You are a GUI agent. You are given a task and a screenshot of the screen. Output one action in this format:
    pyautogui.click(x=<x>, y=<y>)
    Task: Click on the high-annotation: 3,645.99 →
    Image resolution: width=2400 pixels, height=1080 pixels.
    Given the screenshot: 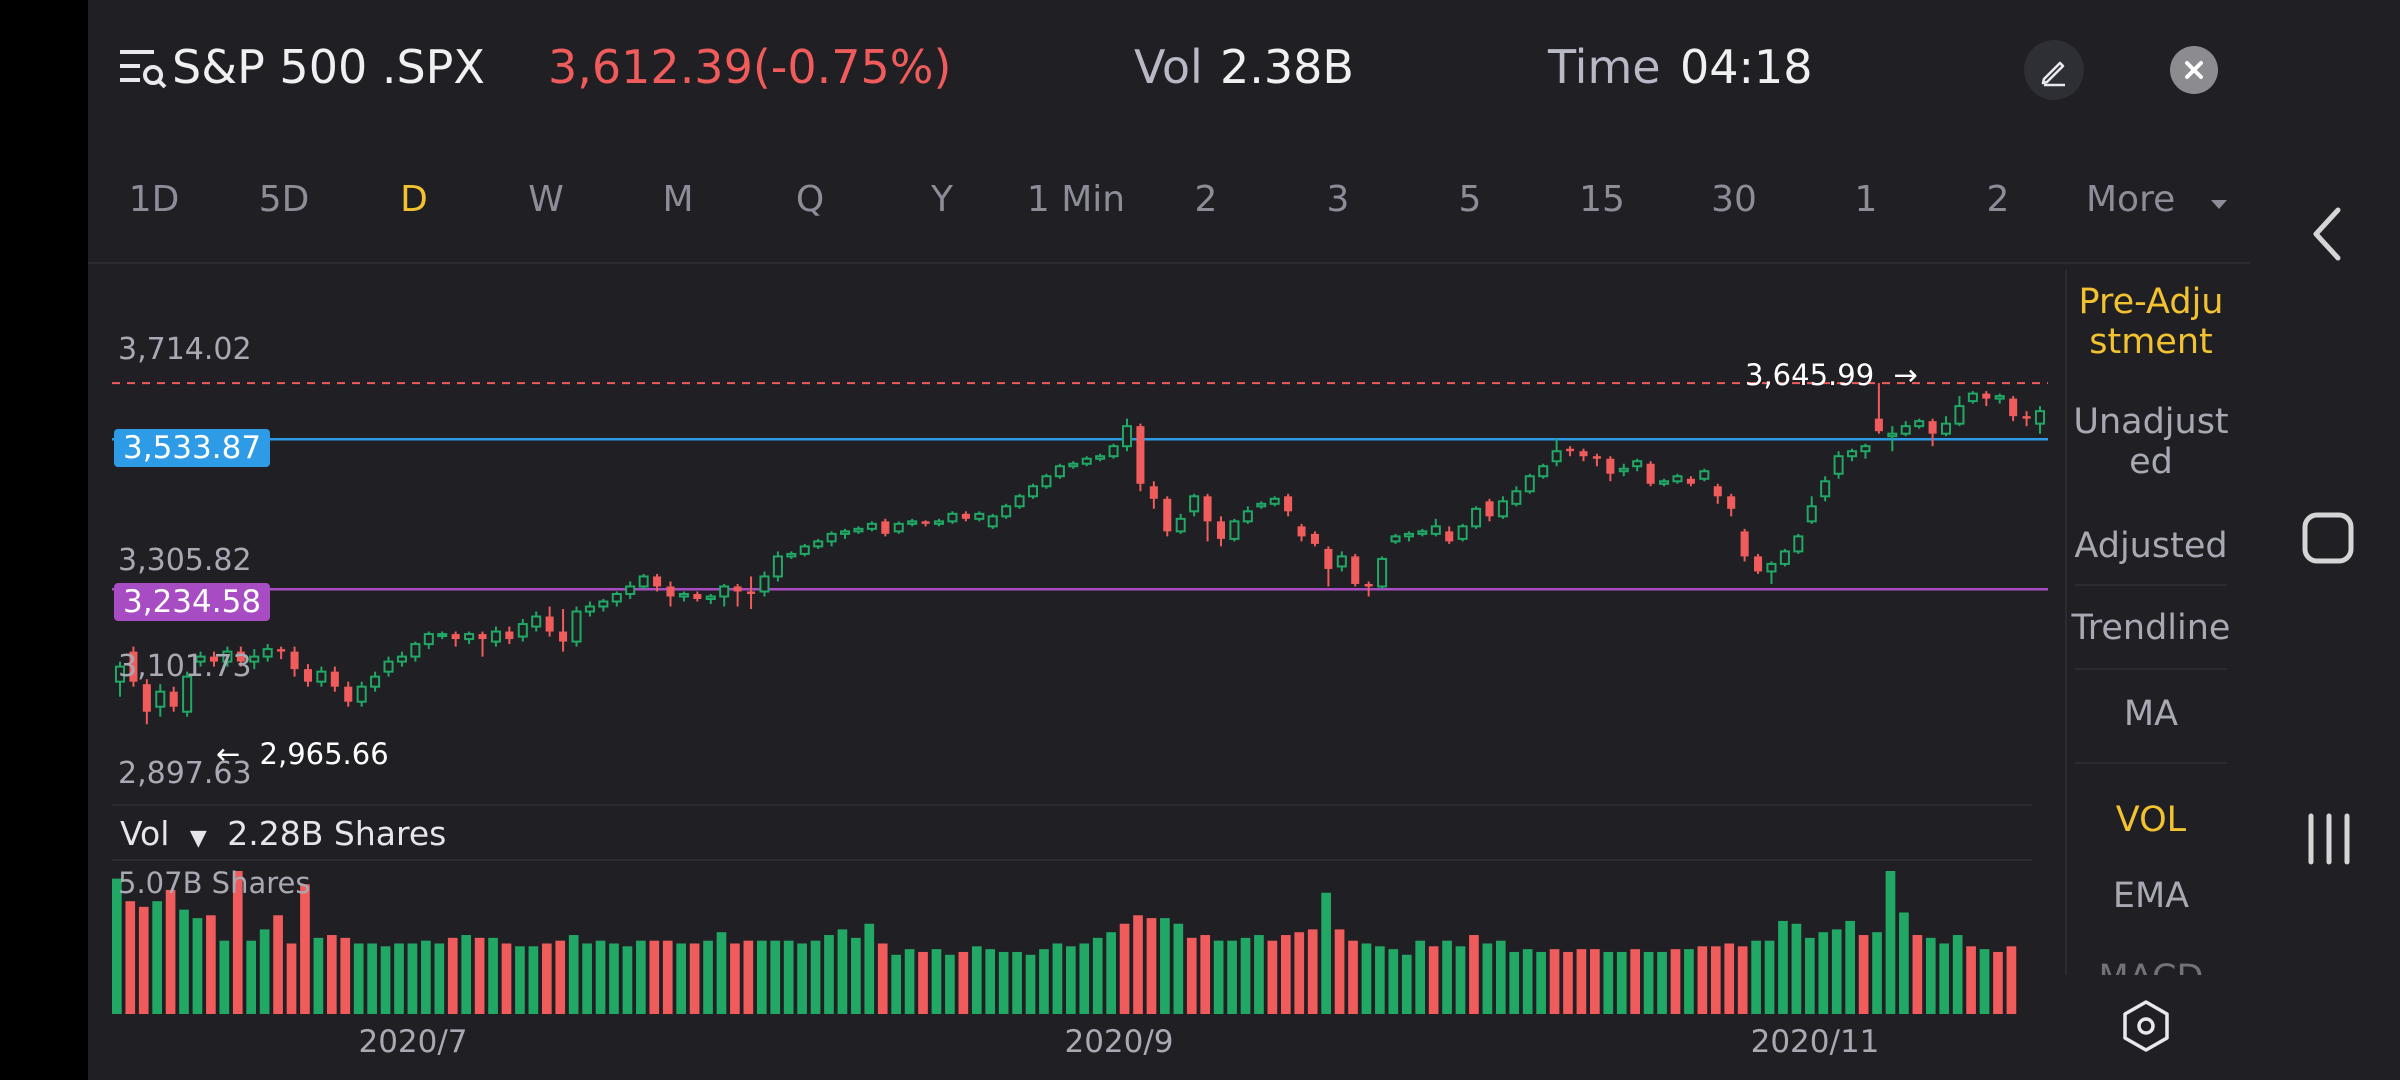 What is the action you would take?
    pyautogui.click(x=1831, y=375)
    